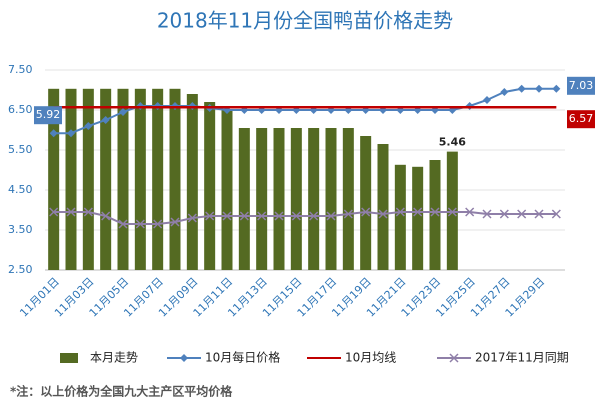 The height and width of the screenshot is (414, 610). What do you see at coordinates (20, 69) in the screenshot?
I see `y-tick-label: 7.50` at bounding box center [20, 69].